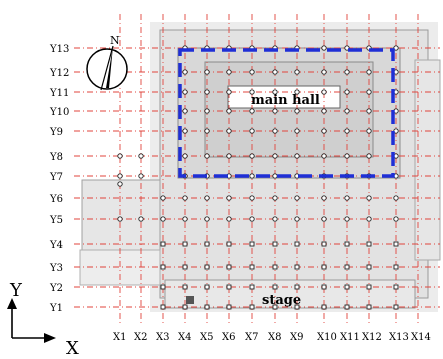  What do you see at coordinates (285, 100) in the screenshot?
I see `main-hall-label: main hall` at bounding box center [285, 100].